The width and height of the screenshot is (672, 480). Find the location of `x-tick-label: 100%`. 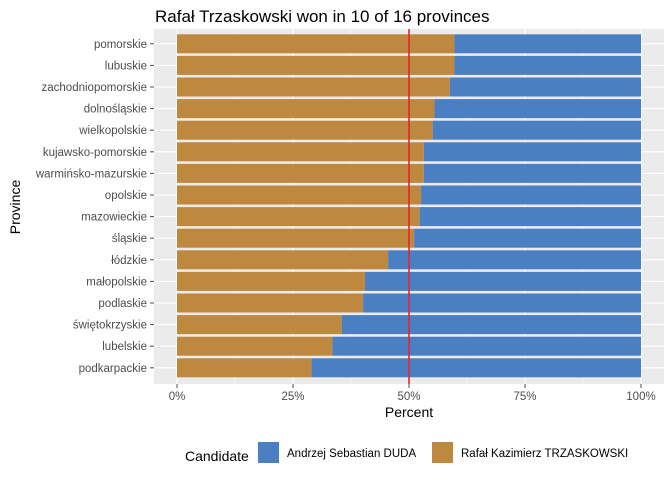

x-tick-label: 100% is located at coordinates (640, 397).